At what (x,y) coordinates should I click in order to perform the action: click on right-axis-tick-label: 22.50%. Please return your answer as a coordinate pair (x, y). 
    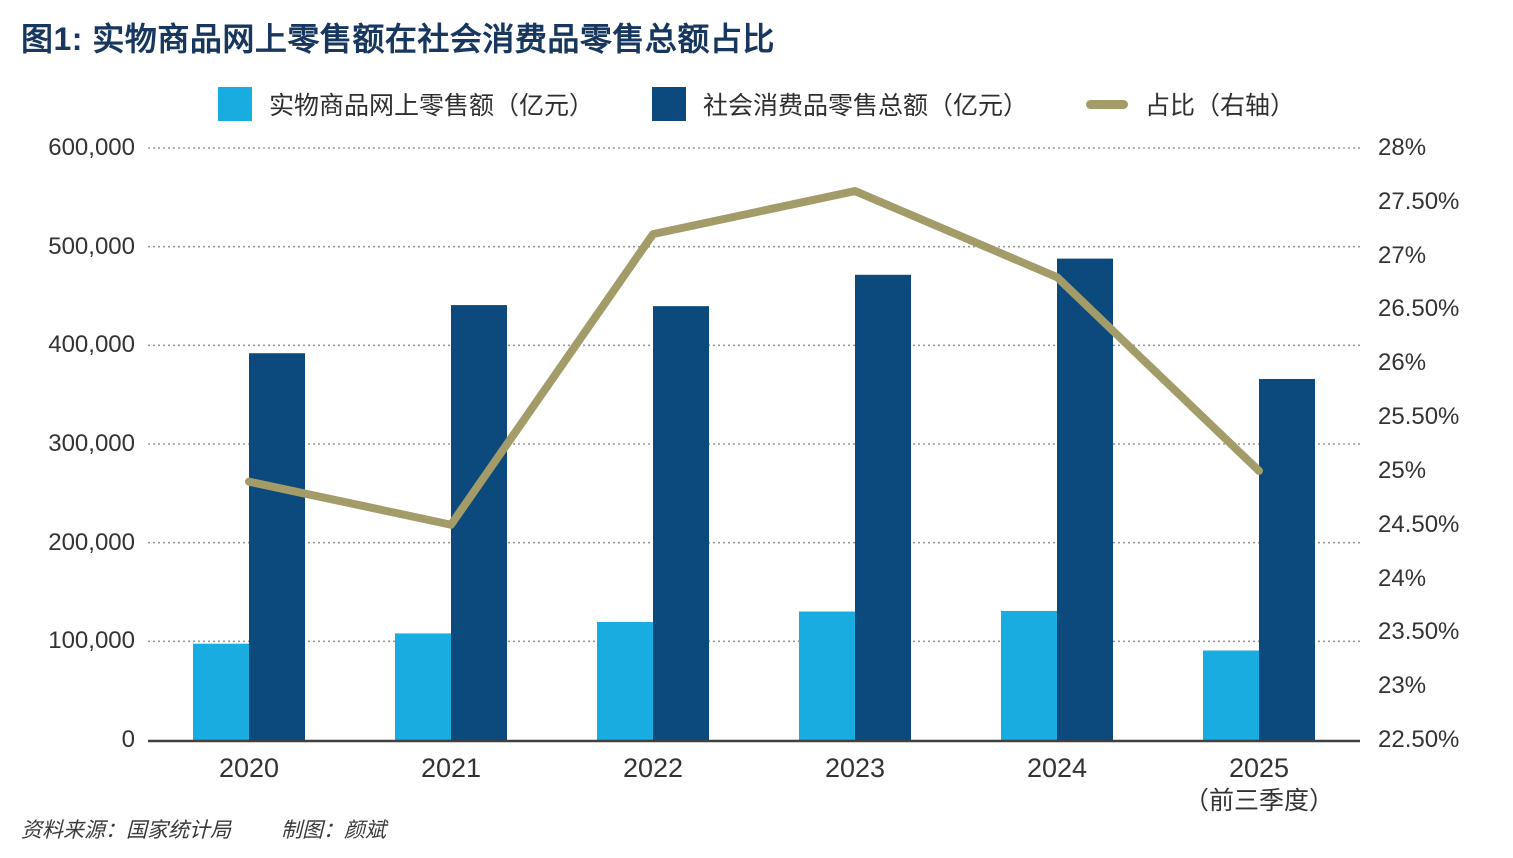
    Looking at the image, I should click on (1419, 739).